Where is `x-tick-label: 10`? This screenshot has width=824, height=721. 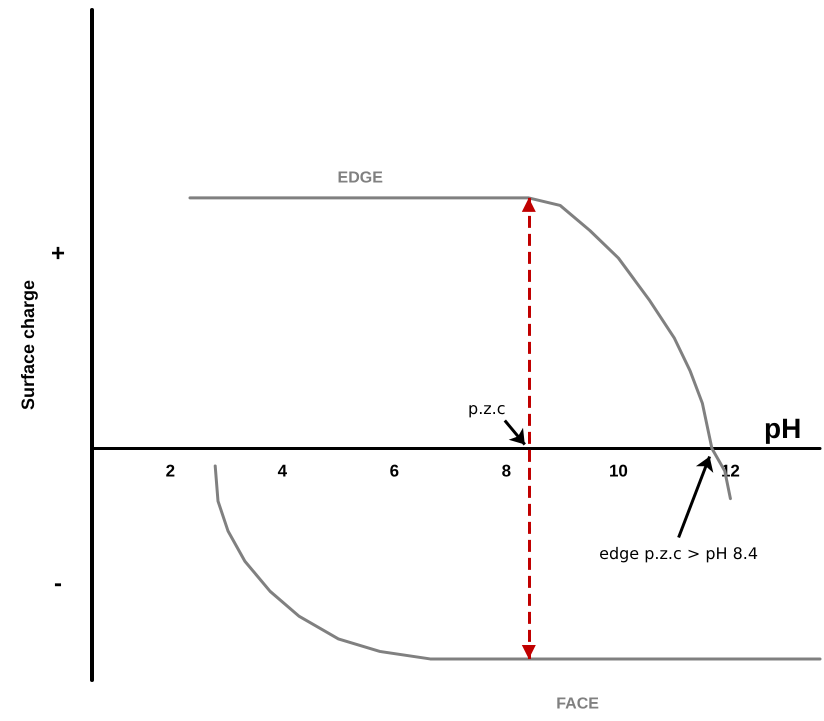
x-tick-label: 10 is located at coordinates (618, 470).